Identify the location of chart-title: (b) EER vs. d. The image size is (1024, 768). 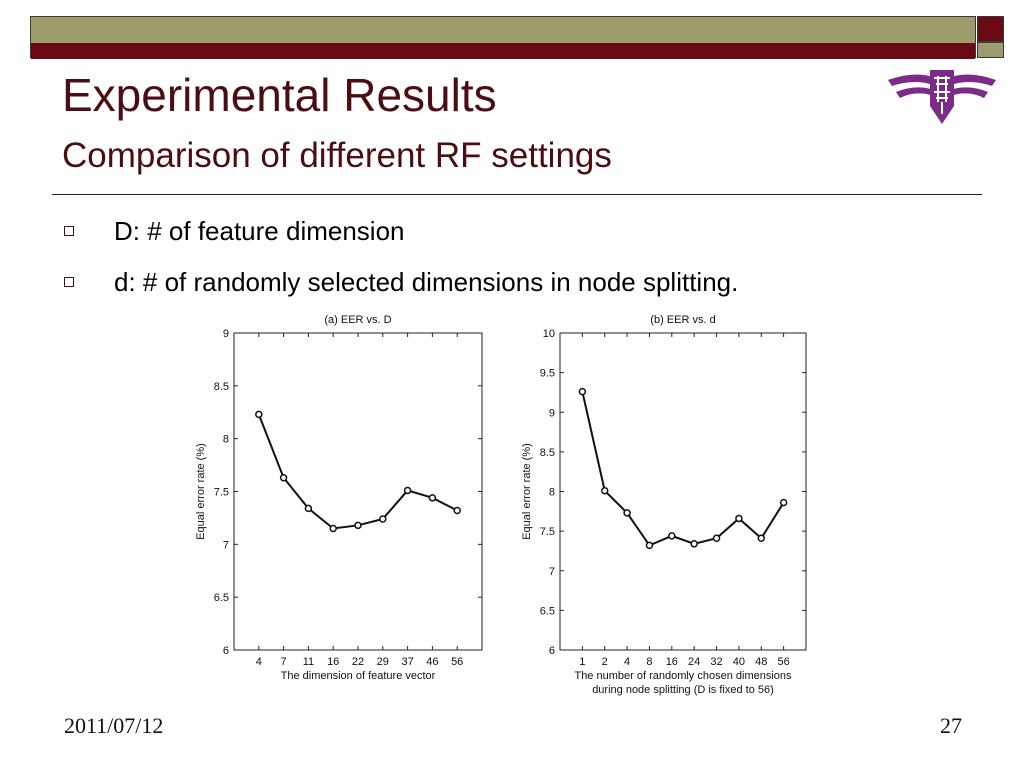
(682, 320).